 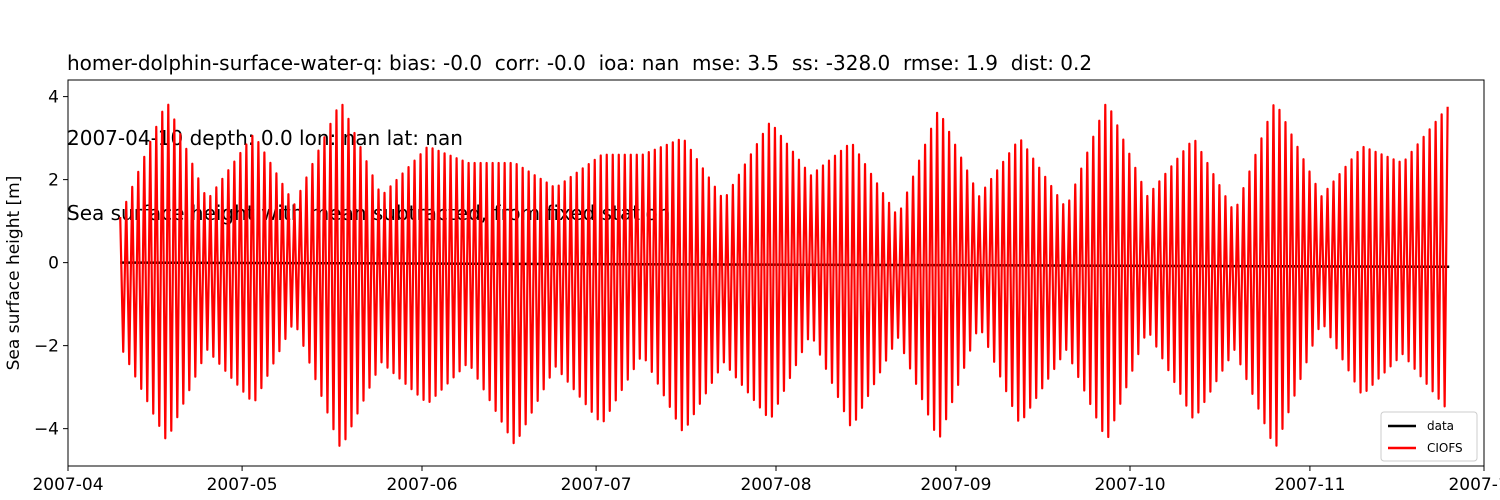 I want to click on y-tick-label: 4, so click(x=53, y=98).